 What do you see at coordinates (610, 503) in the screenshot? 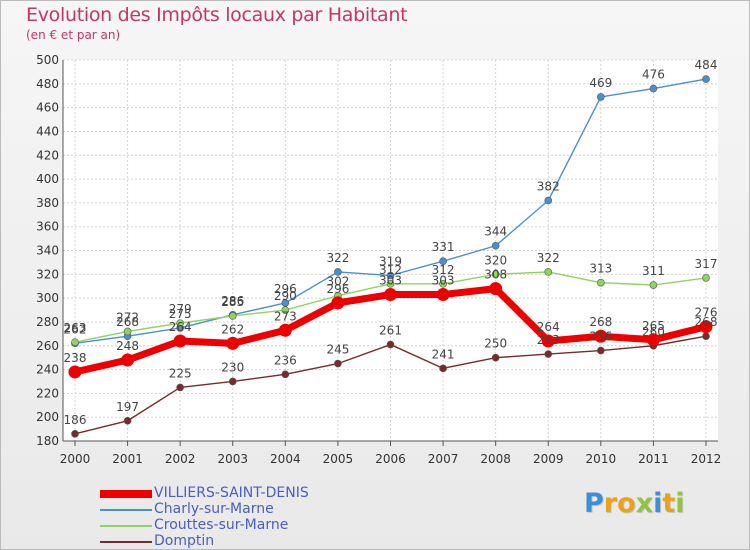
I see `logo-letter: r` at bounding box center [610, 503].